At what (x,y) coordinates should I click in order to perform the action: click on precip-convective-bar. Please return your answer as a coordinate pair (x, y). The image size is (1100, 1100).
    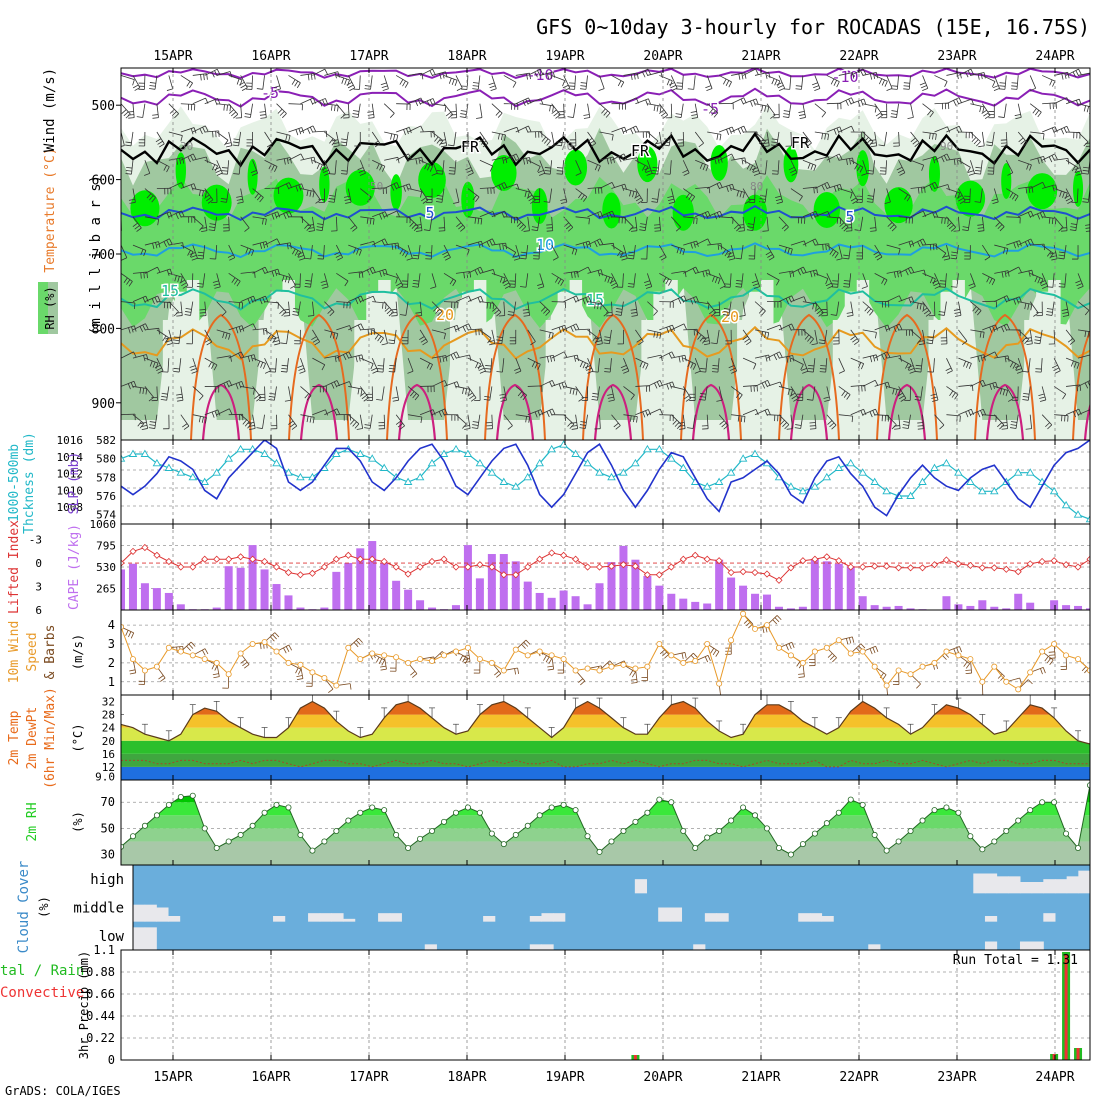
    Looking at the image, I should click on (1078, 1054).